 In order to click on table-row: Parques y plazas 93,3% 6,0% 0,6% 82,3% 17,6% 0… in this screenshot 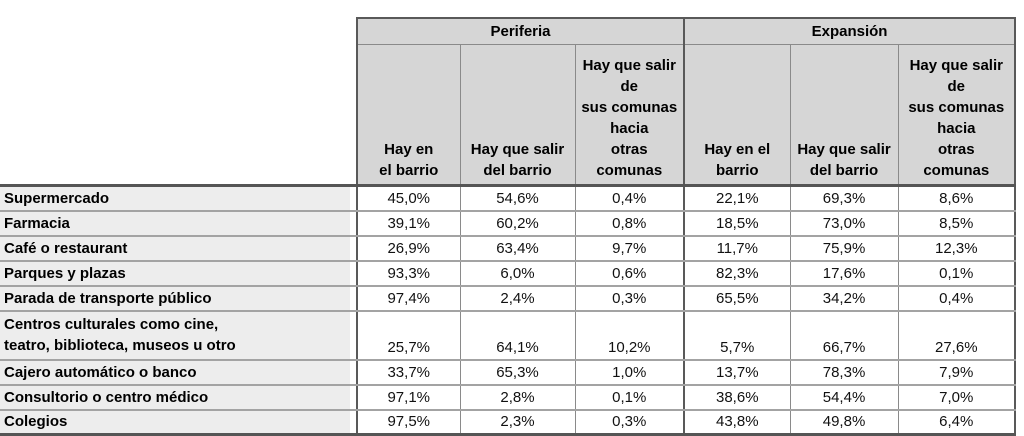, I will do `click(508, 273)`.